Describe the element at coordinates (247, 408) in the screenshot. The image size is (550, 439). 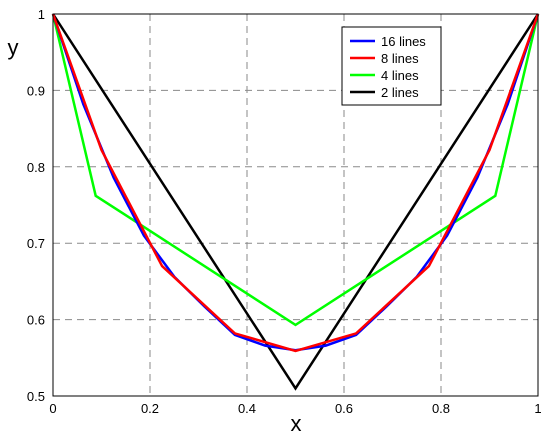
I see `x-tick-label: 0.4` at that location.